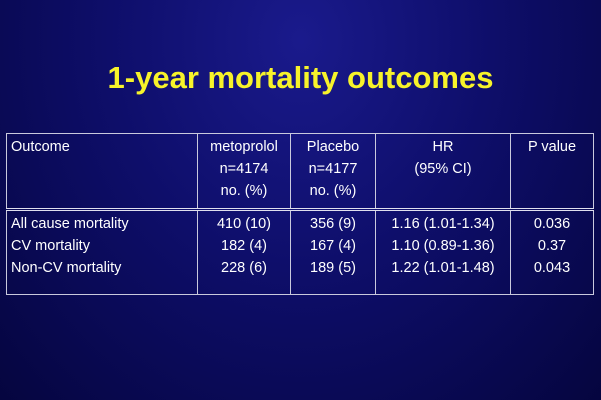 This screenshot has width=601, height=400. Describe the element at coordinates (552, 172) in the screenshot. I see `header-p-value: P value` at that location.